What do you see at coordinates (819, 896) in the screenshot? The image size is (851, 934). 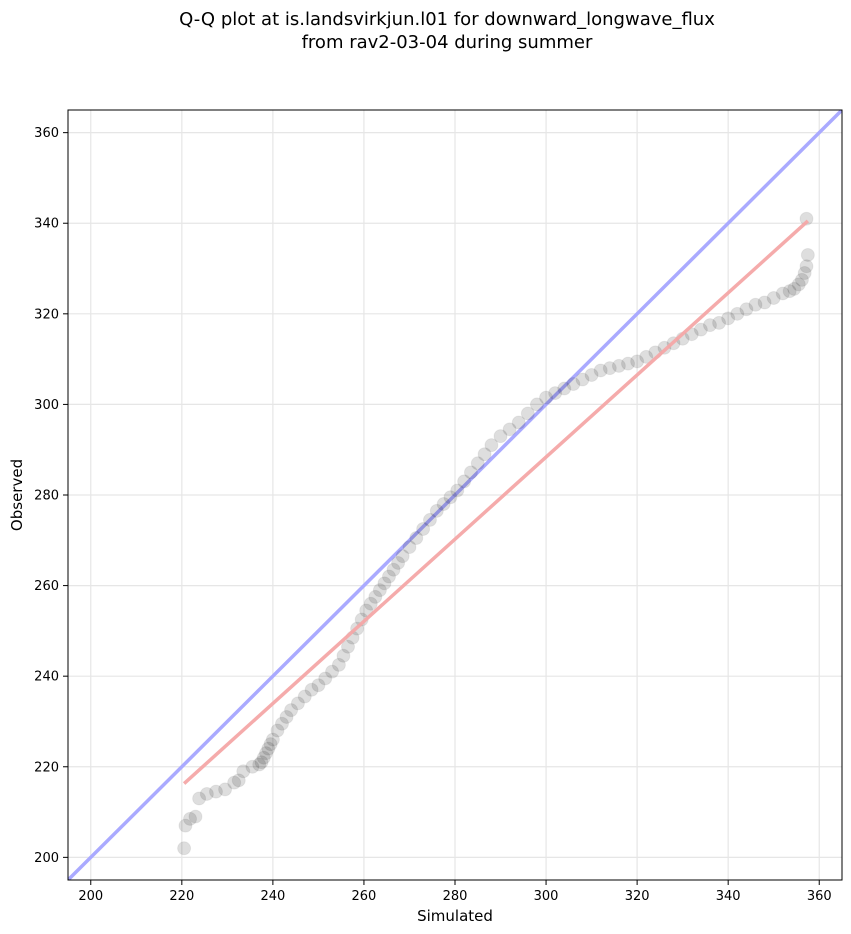 I see `x-tick-label: 360` at bounding box center [819, 896].